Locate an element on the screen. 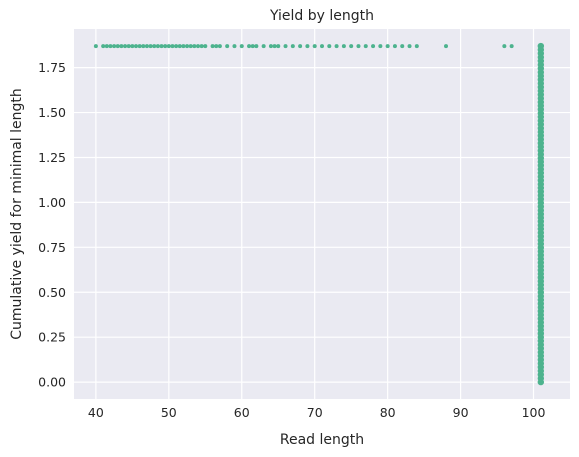 This screenshot has height=457, width=579. y-tick-label: 0.75 is located at coordinates (52, 247).